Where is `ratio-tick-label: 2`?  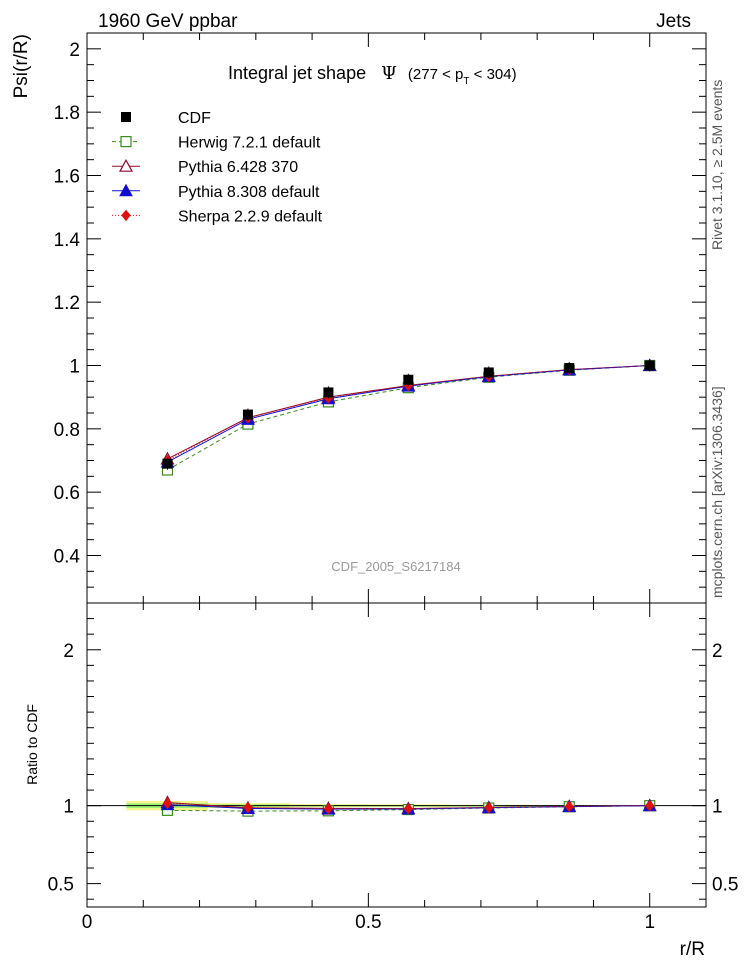
ratio-tick-label: 2 is located at coordinates (68, 651).